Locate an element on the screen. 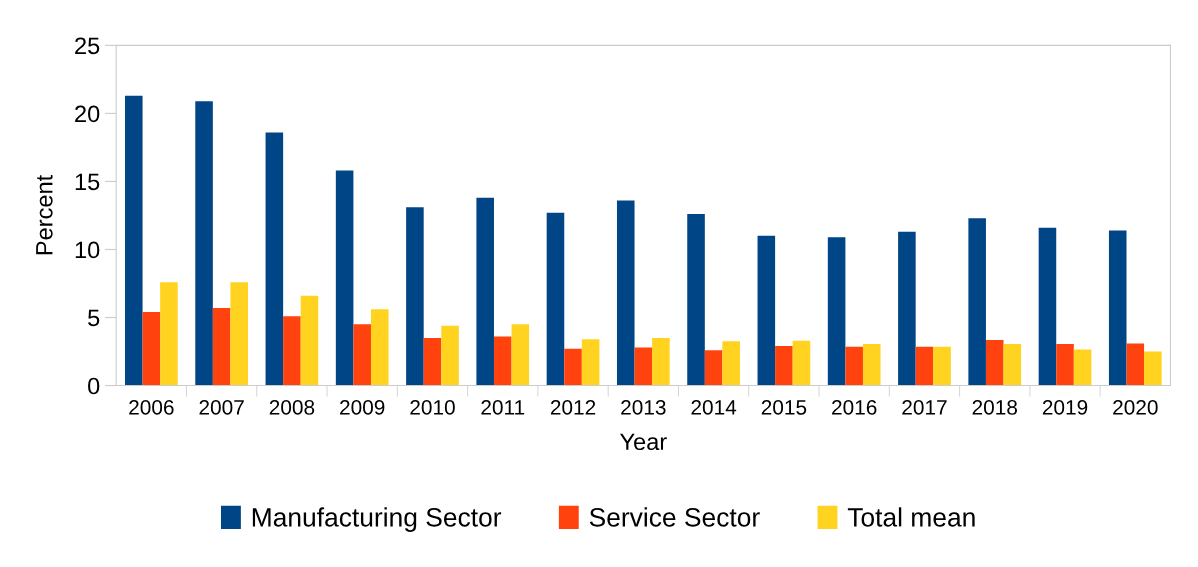 The width and height of the screenshot is (1198, 567). x-tick-label: 2013 is located at coordinates (643, 407).